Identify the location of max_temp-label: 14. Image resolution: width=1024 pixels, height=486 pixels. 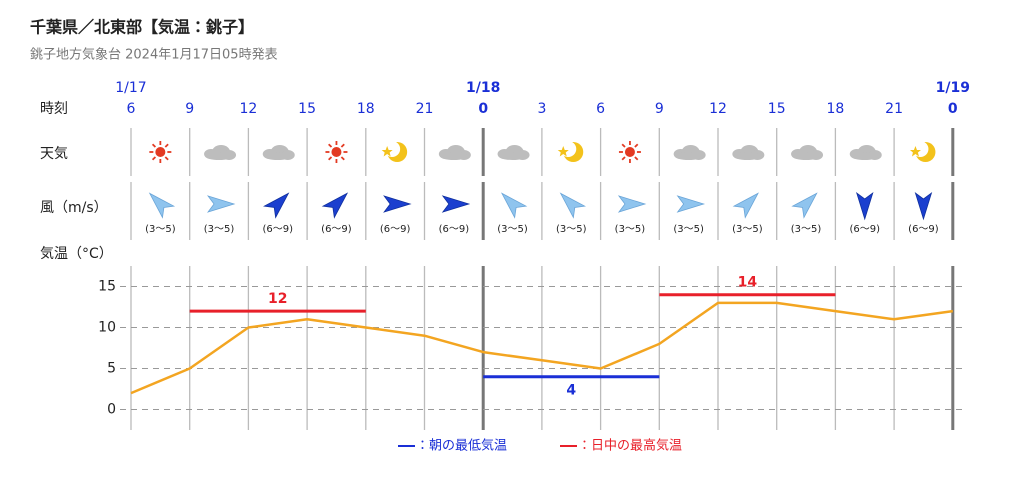
(748, 283).